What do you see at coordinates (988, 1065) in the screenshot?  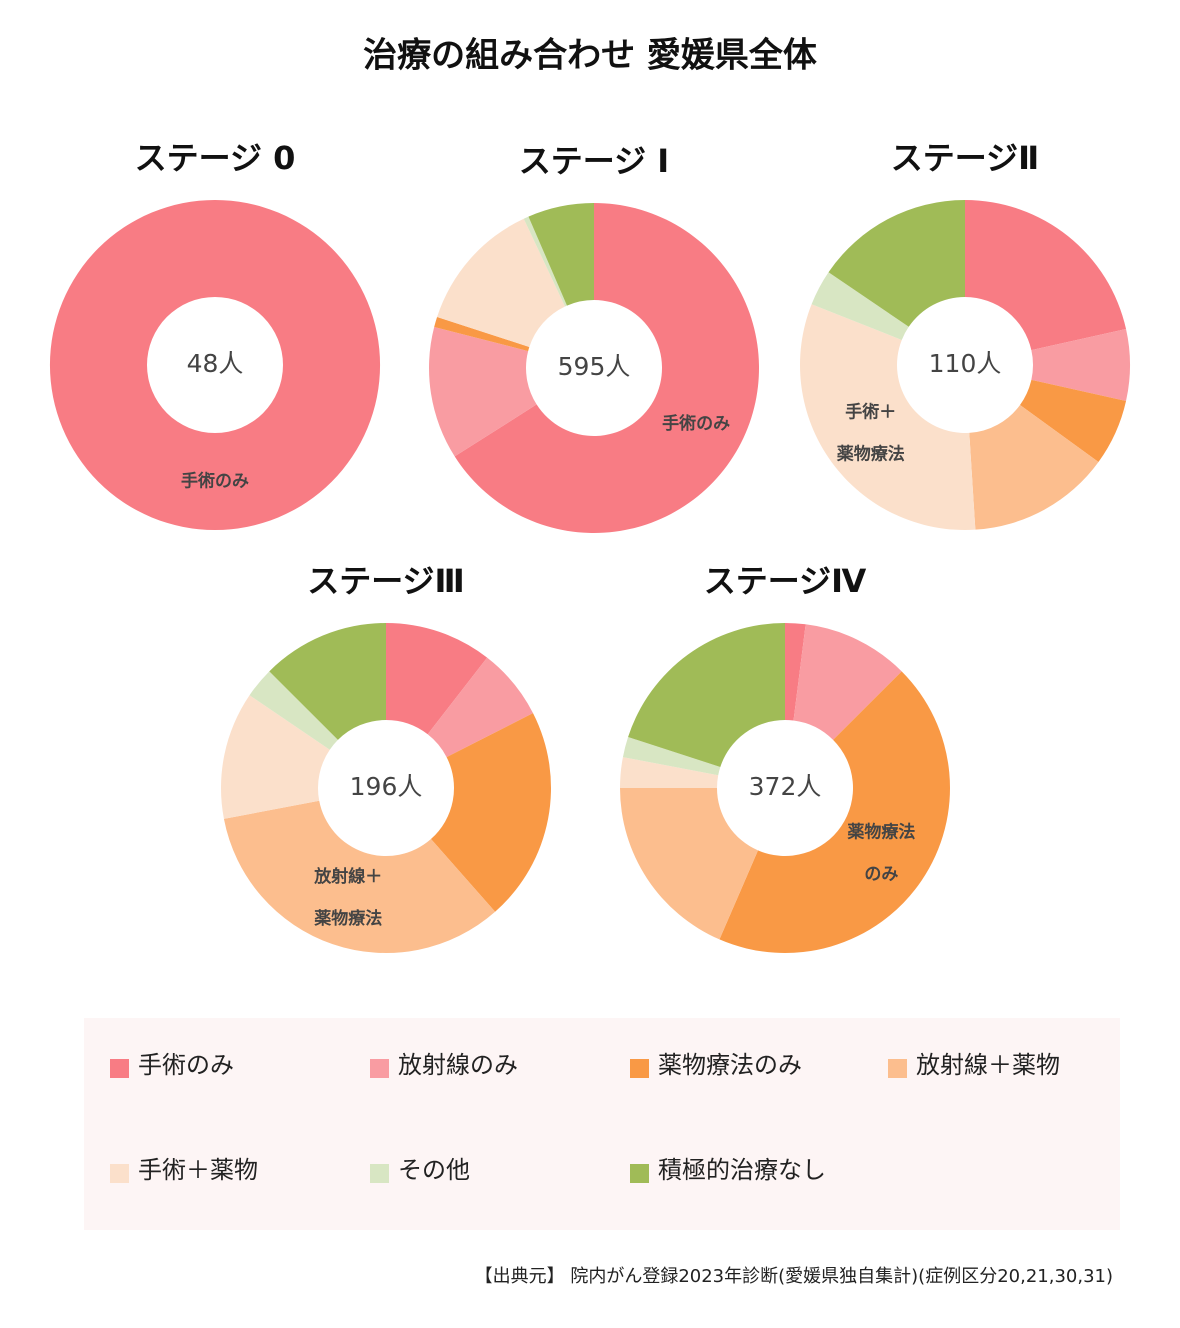 I see `legend-label: 放射線＋薬物` at bounding box center [988, 1065].